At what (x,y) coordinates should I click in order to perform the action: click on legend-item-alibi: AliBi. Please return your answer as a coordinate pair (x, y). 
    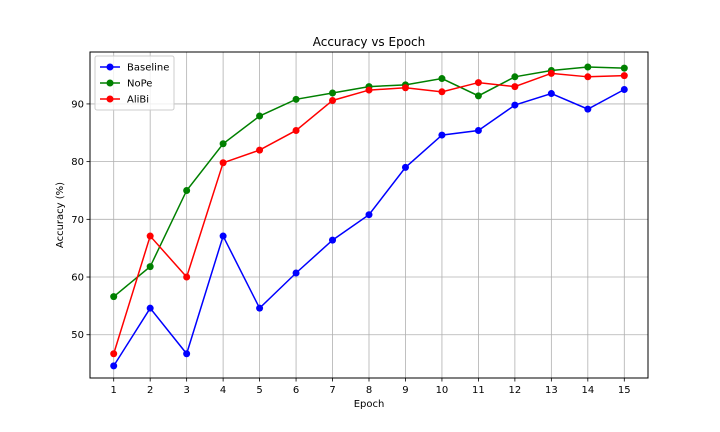
    Looking at the image, I should click on (124, 100).